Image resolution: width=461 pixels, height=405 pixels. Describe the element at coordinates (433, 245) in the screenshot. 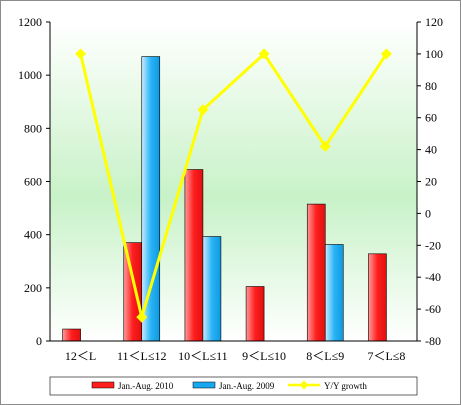

I see `right-tick-label: -20` at that location.